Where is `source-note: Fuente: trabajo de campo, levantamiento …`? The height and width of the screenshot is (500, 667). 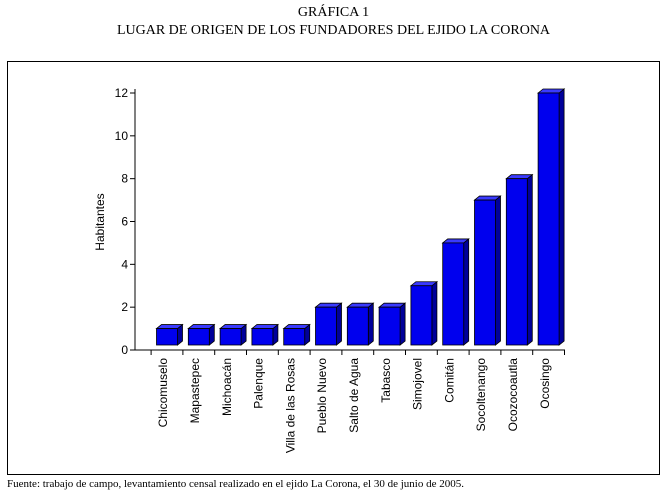
source-note: Fuente: trabajo de campo, levantamiento … is located at coordinates (235, 484).